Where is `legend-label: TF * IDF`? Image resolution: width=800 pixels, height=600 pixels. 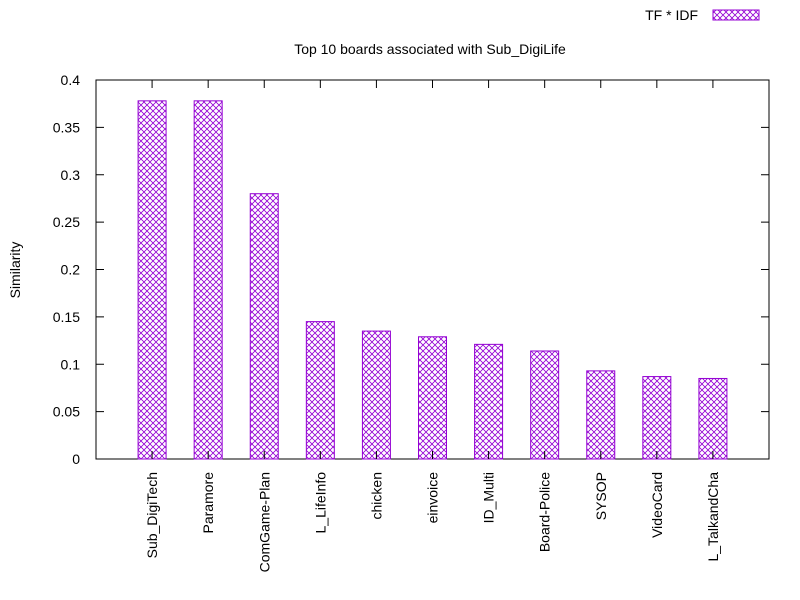
legend-label: TF * IDF is located at coordinates (671, 15).